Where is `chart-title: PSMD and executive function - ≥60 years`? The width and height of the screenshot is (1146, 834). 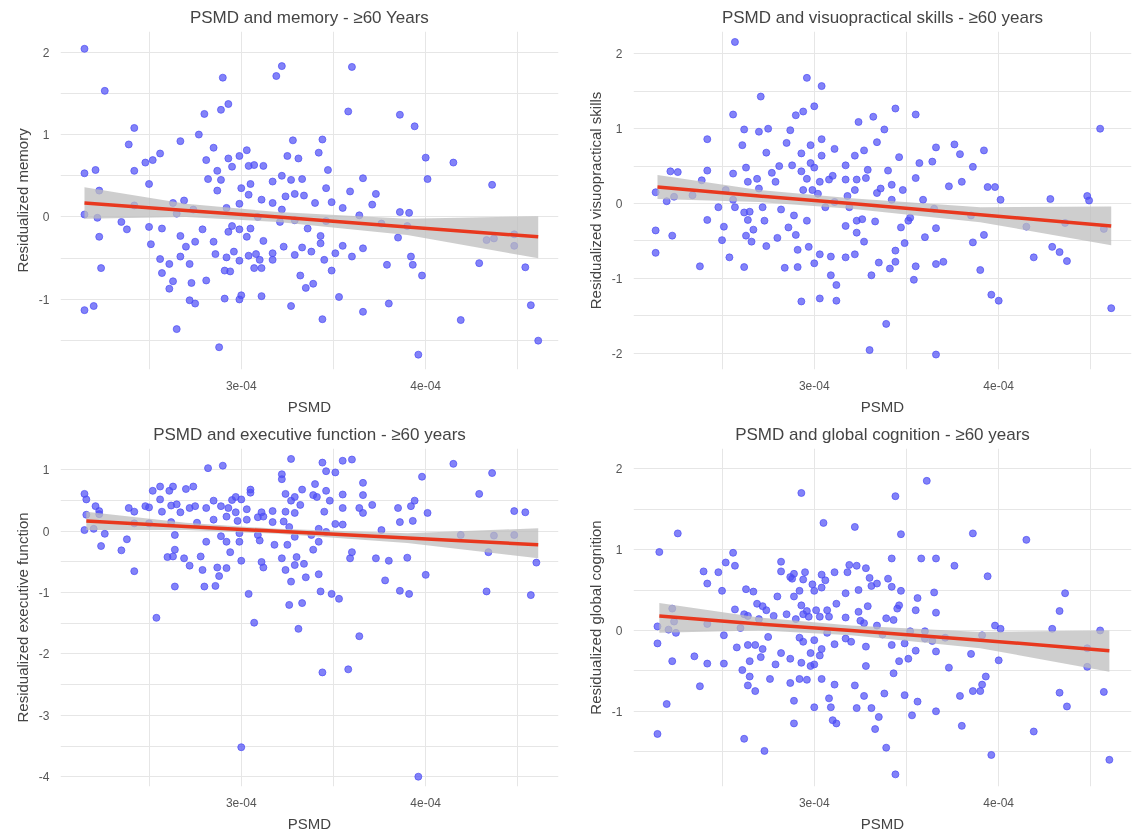
chart-title: PSMD and executive function - ≥60 years is located at coordinates (309, 434).